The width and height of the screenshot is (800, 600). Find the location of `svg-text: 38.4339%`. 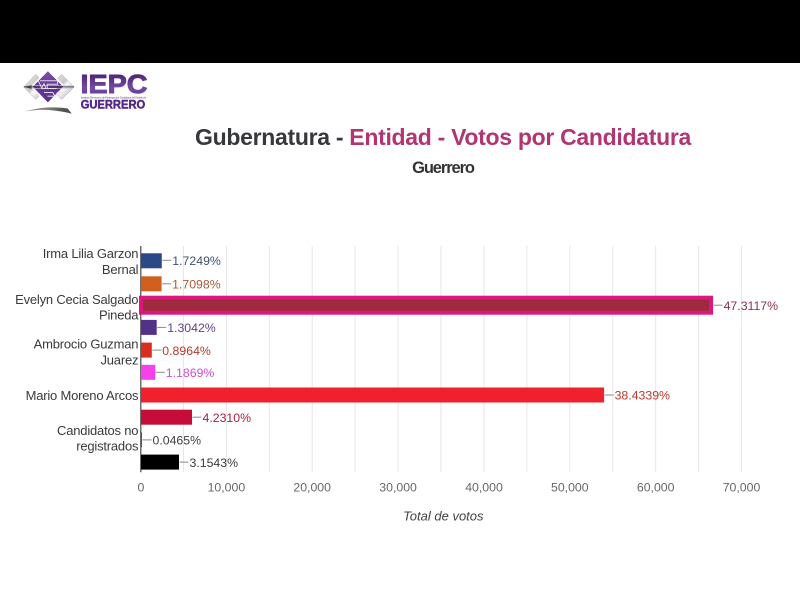

svg-text: 38.4339% is located at coordinates (642, 396).